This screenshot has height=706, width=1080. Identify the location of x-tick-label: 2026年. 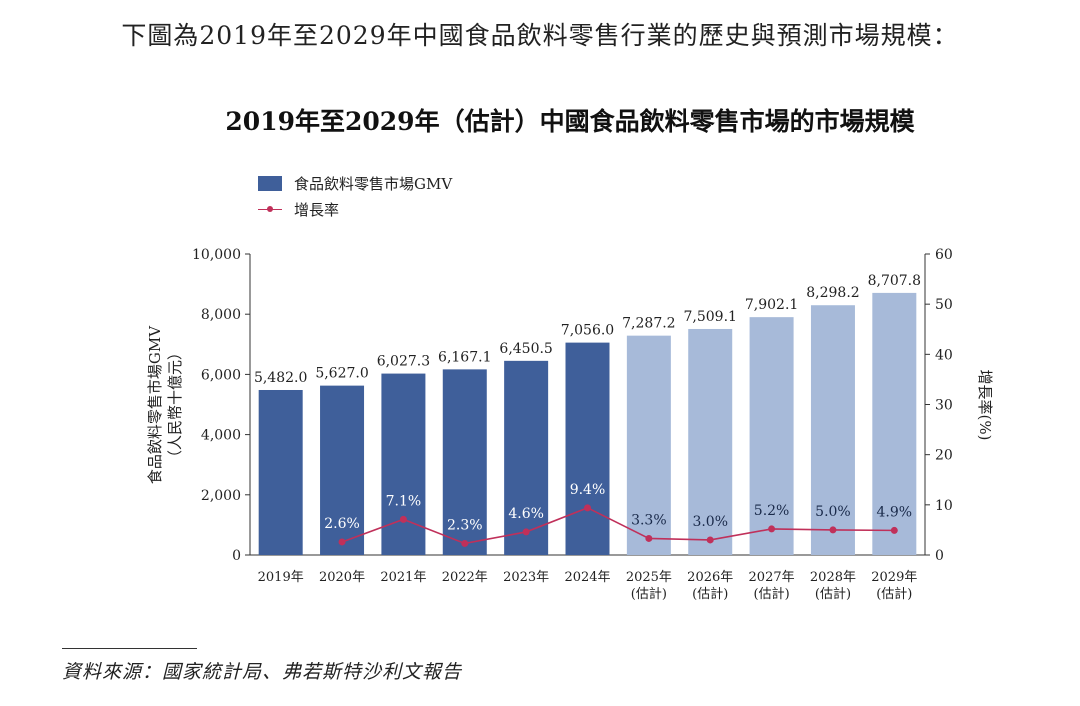
(710, 577).